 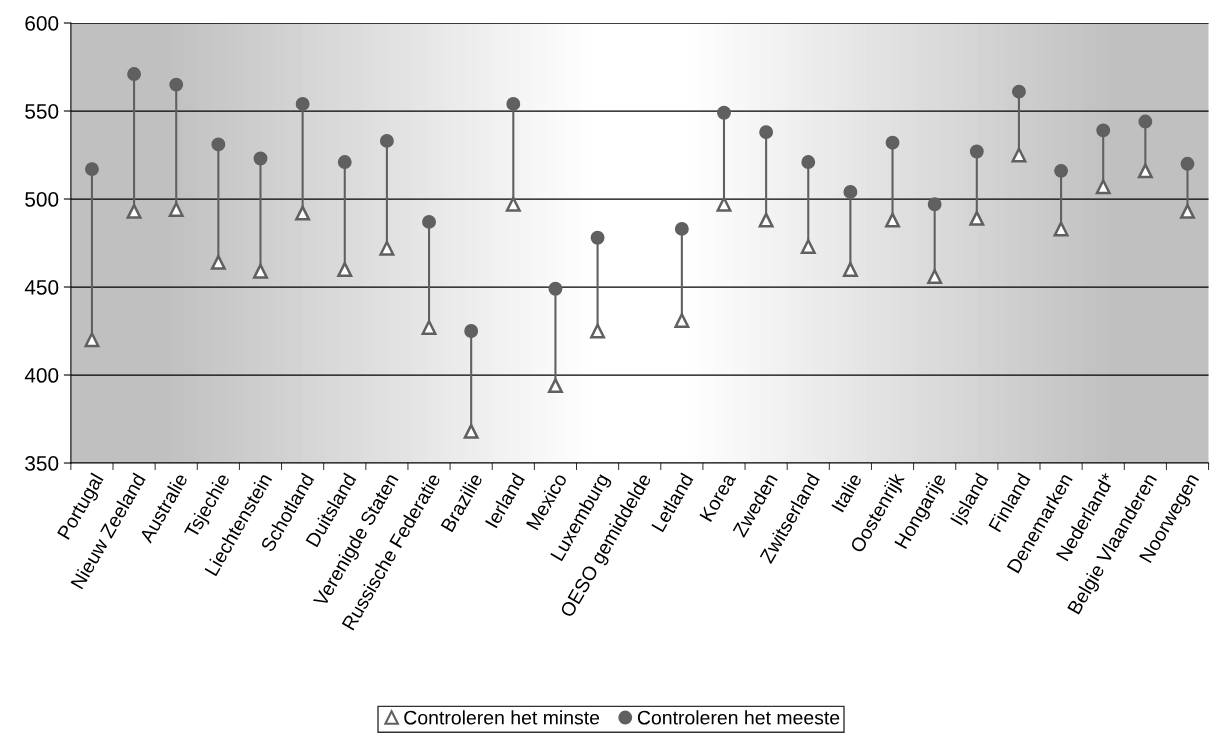 What do you see at coordinates (502, 717) in the screenshot?
I see `legend-label: Controleren het minste` at bounding box center [502, 717].